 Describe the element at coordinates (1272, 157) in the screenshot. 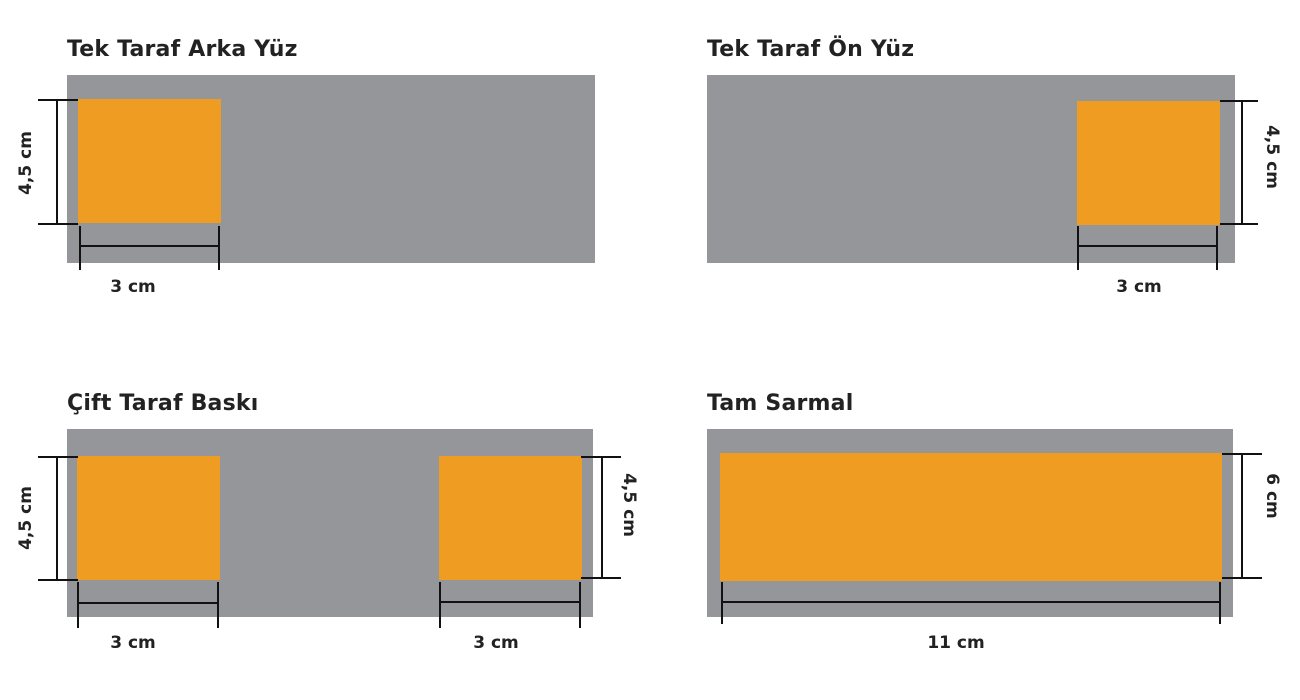

I see `height-label-tek-taraf-on-yuz: 4,5 cm` at that location.